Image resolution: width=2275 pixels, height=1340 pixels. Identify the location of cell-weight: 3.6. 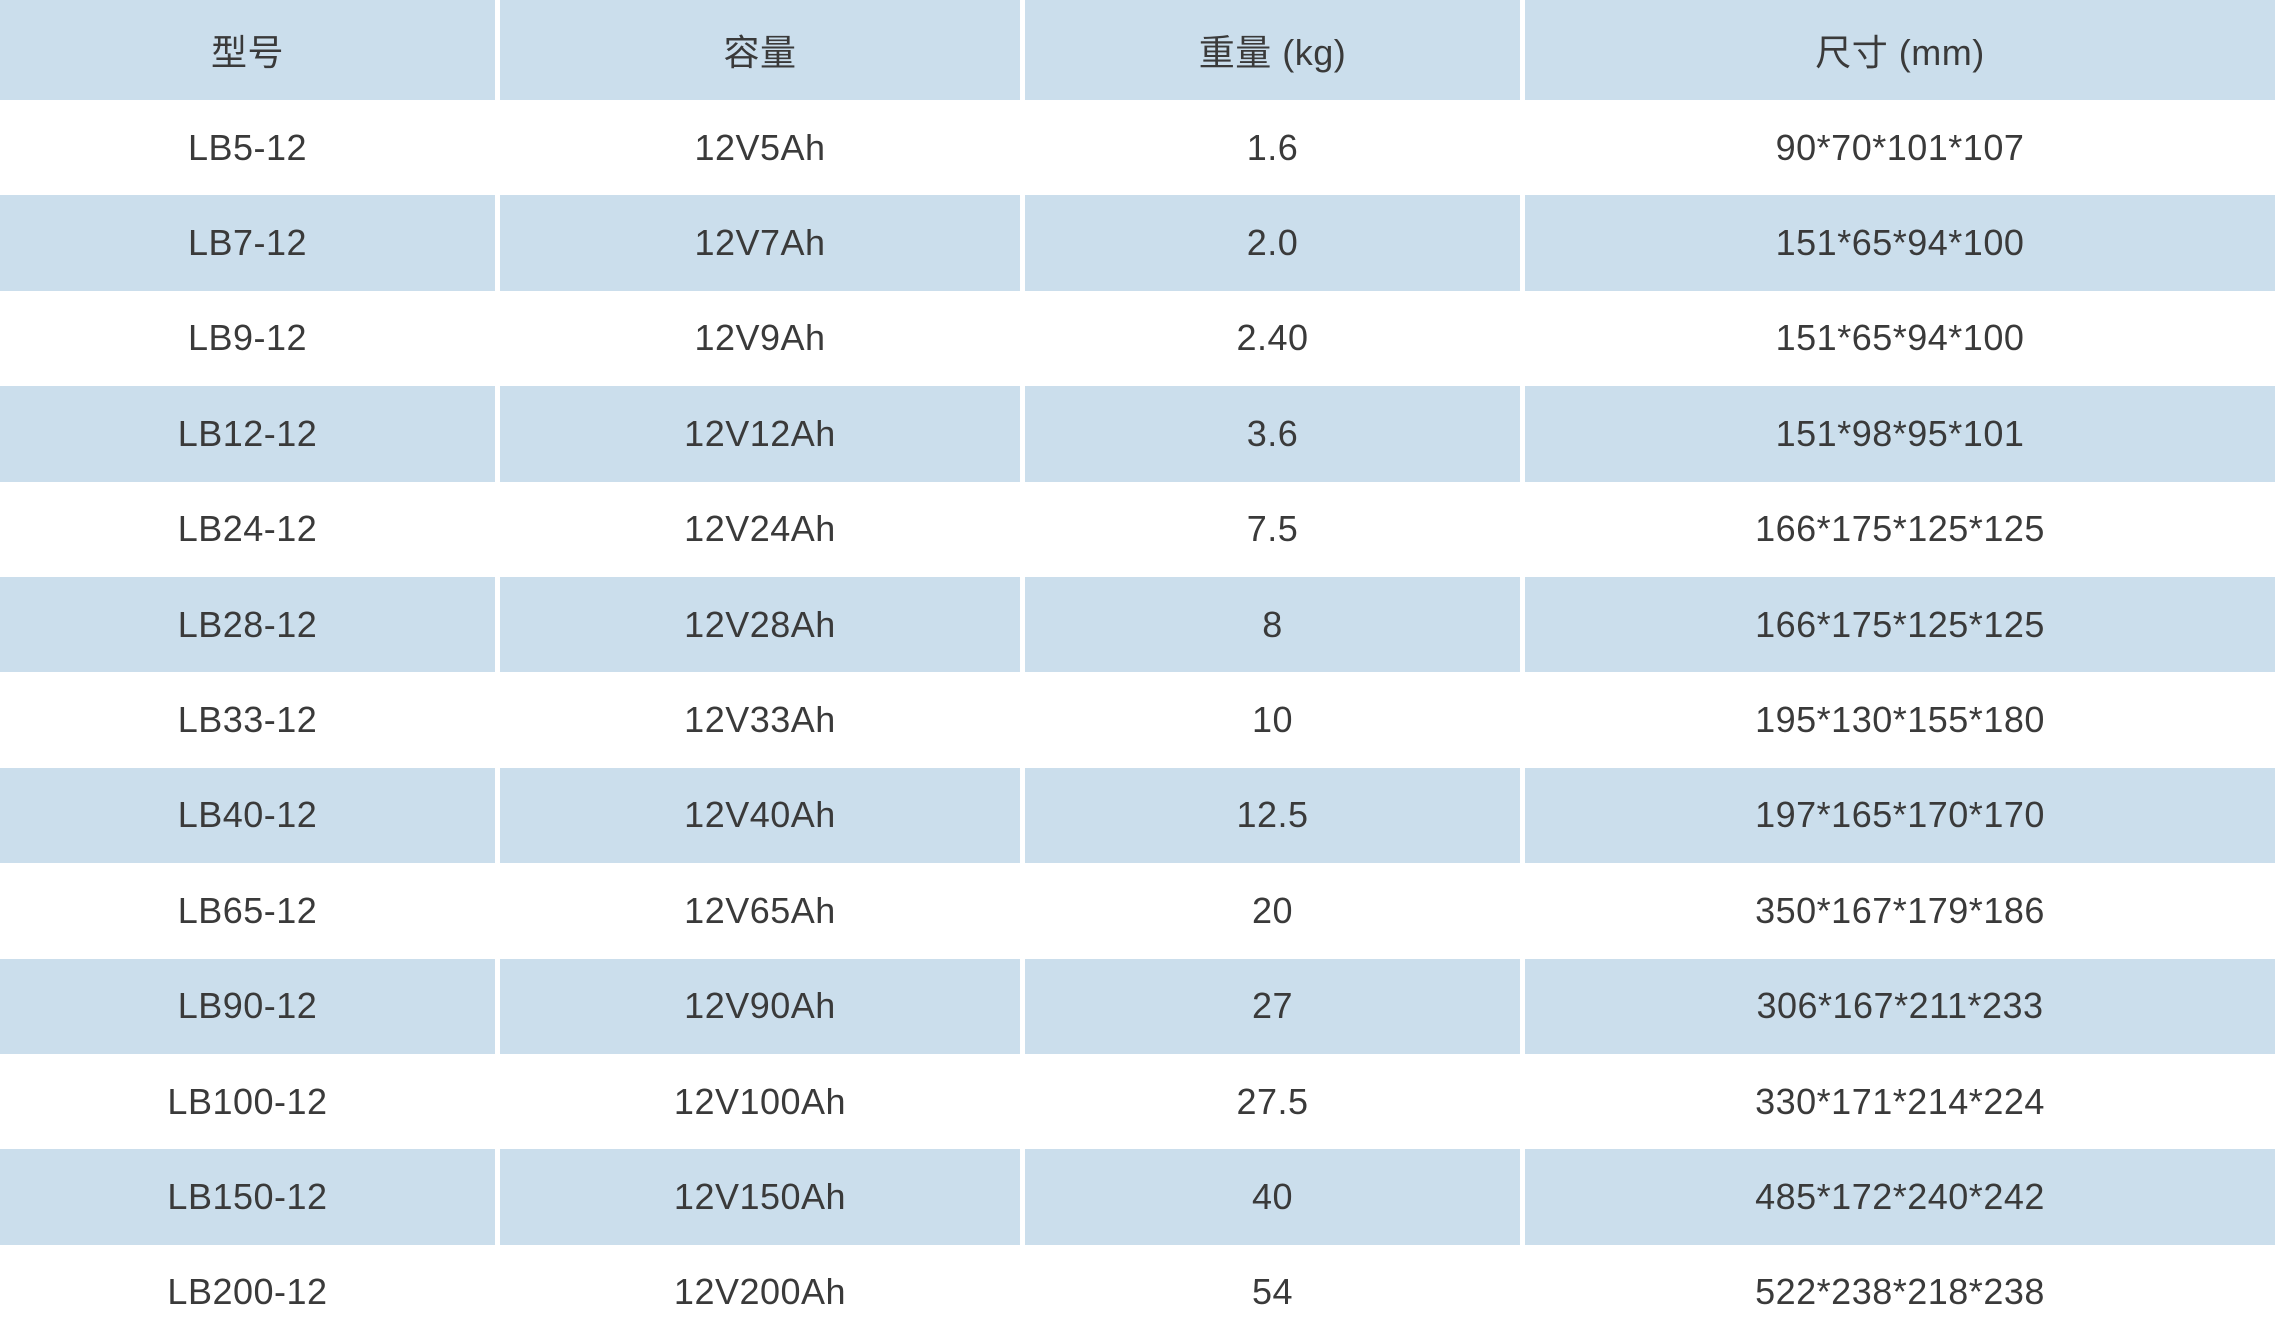
(1272, 434).